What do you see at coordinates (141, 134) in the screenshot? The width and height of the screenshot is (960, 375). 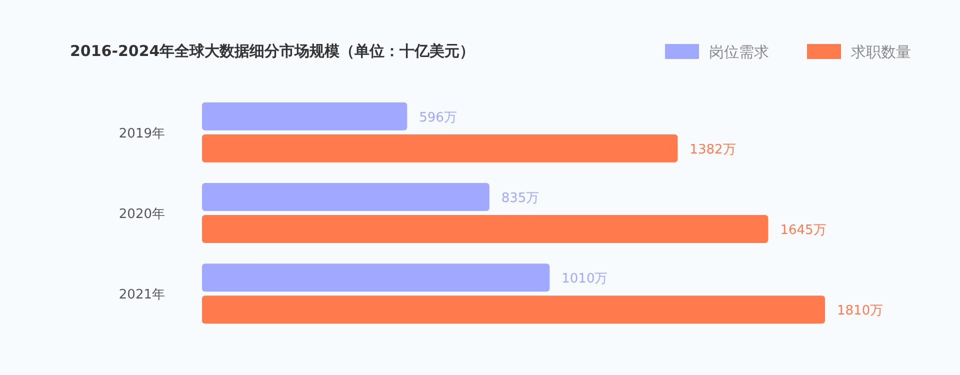 I see `y-tick-label: 2019年` at bounding box center [141, 134].